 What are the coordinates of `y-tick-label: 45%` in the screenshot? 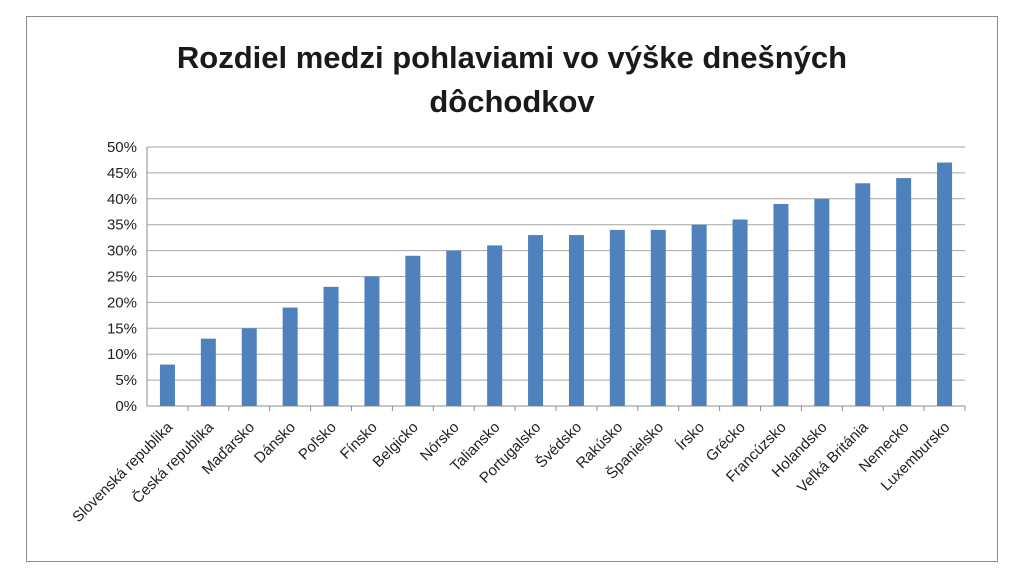 It's located at (122, 173).